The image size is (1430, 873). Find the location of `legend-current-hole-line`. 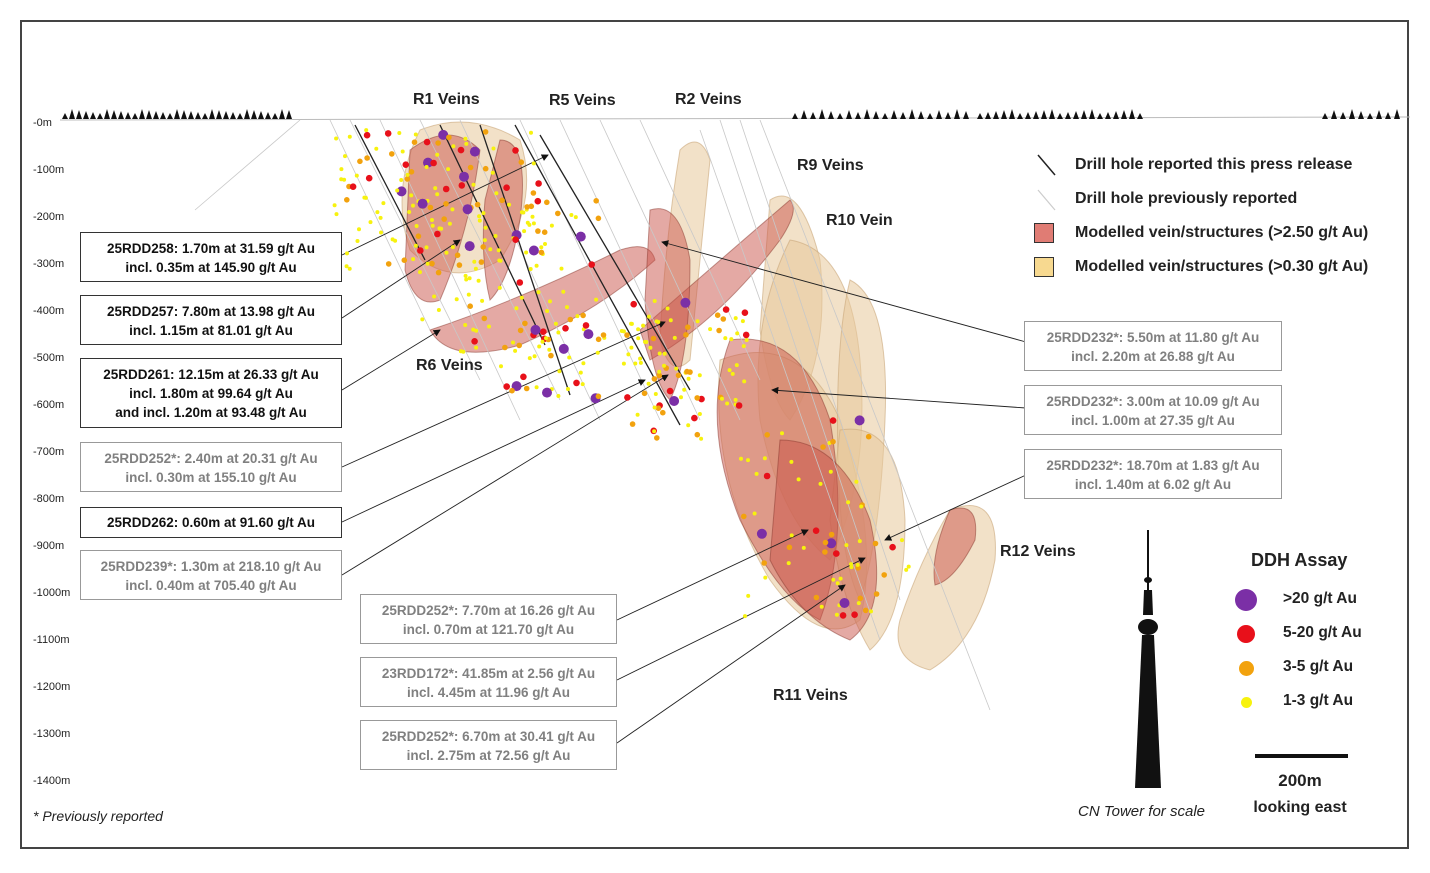

legend-current-hole-line is located at coordinates (1046, 165).